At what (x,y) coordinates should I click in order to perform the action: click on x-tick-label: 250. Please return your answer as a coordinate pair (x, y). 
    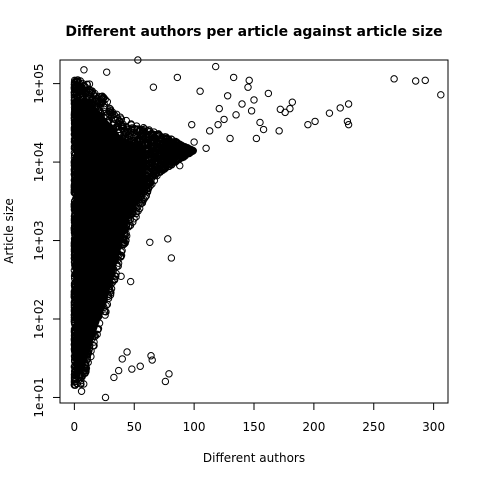
    Looking at the image, I should click on (373, 427).